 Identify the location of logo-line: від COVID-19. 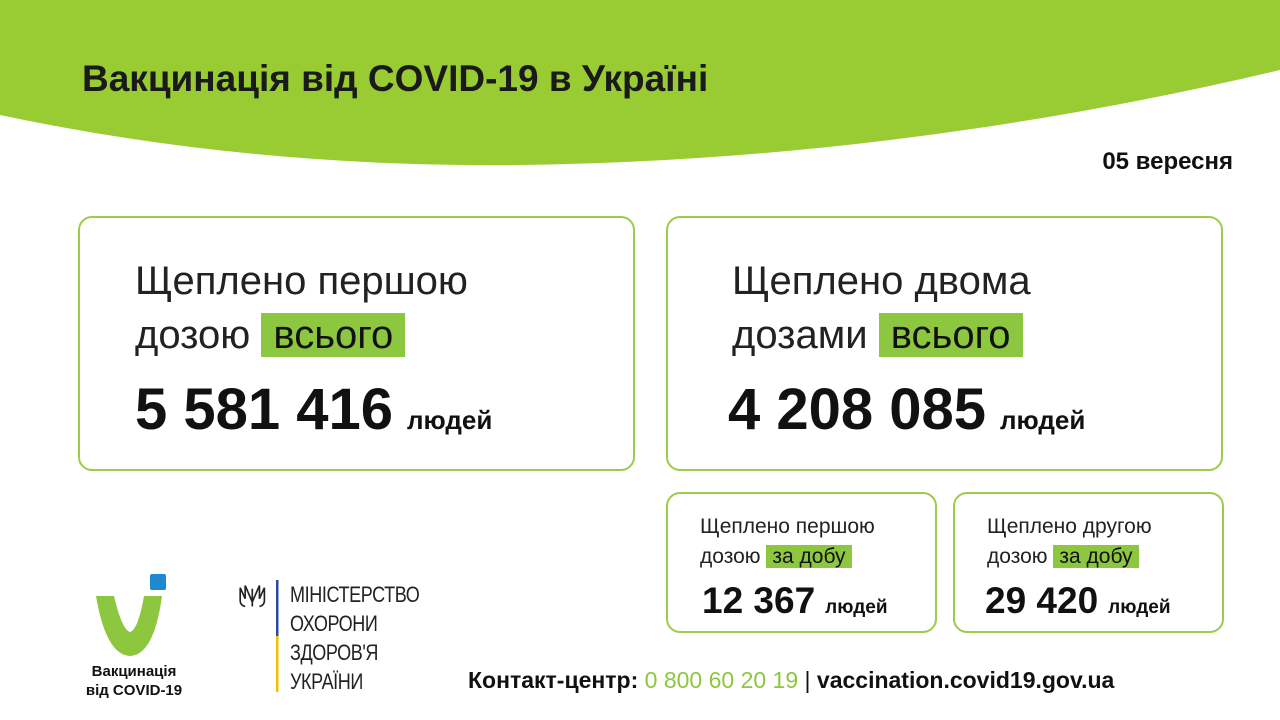
(134, 690).